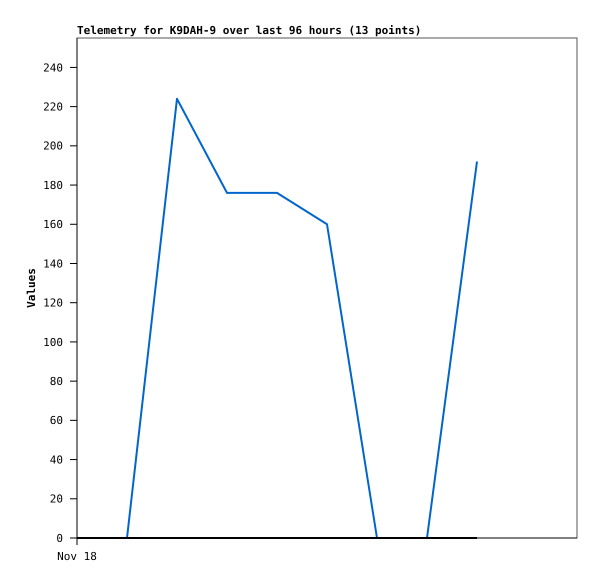 The width and height of the screenshot is (597, 579). Describe the element at coordinates (31, 288) in the screenshot. I see `y-axis-title: Values` at that location.